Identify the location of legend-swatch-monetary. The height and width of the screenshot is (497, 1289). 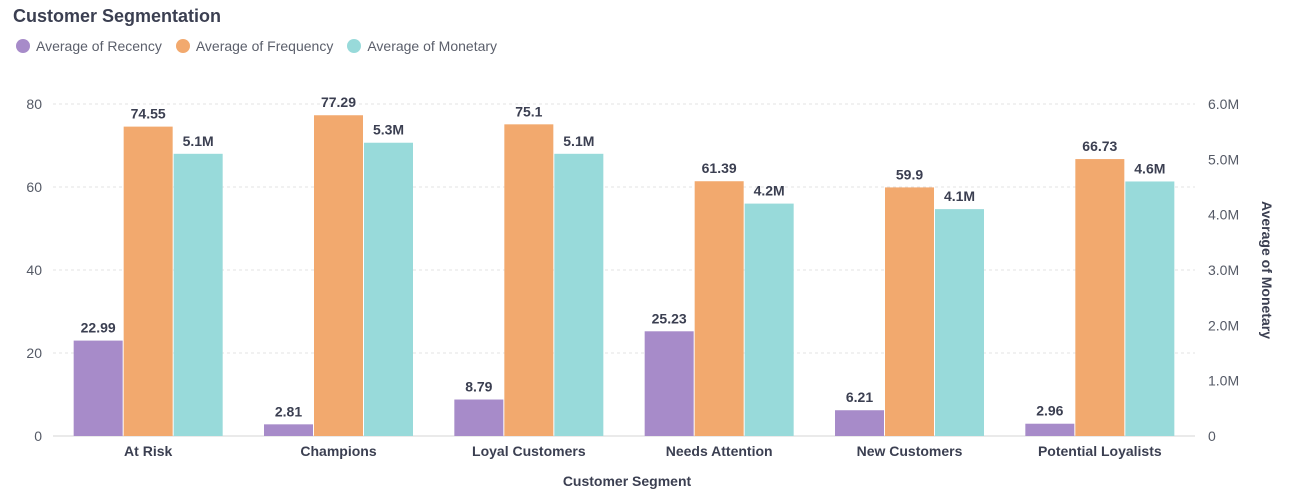
(354, 46).